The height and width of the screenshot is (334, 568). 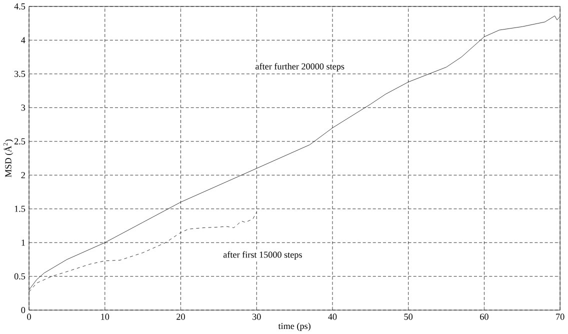 I want to click on y-tick-label: 0, so click(x=23, y=310).